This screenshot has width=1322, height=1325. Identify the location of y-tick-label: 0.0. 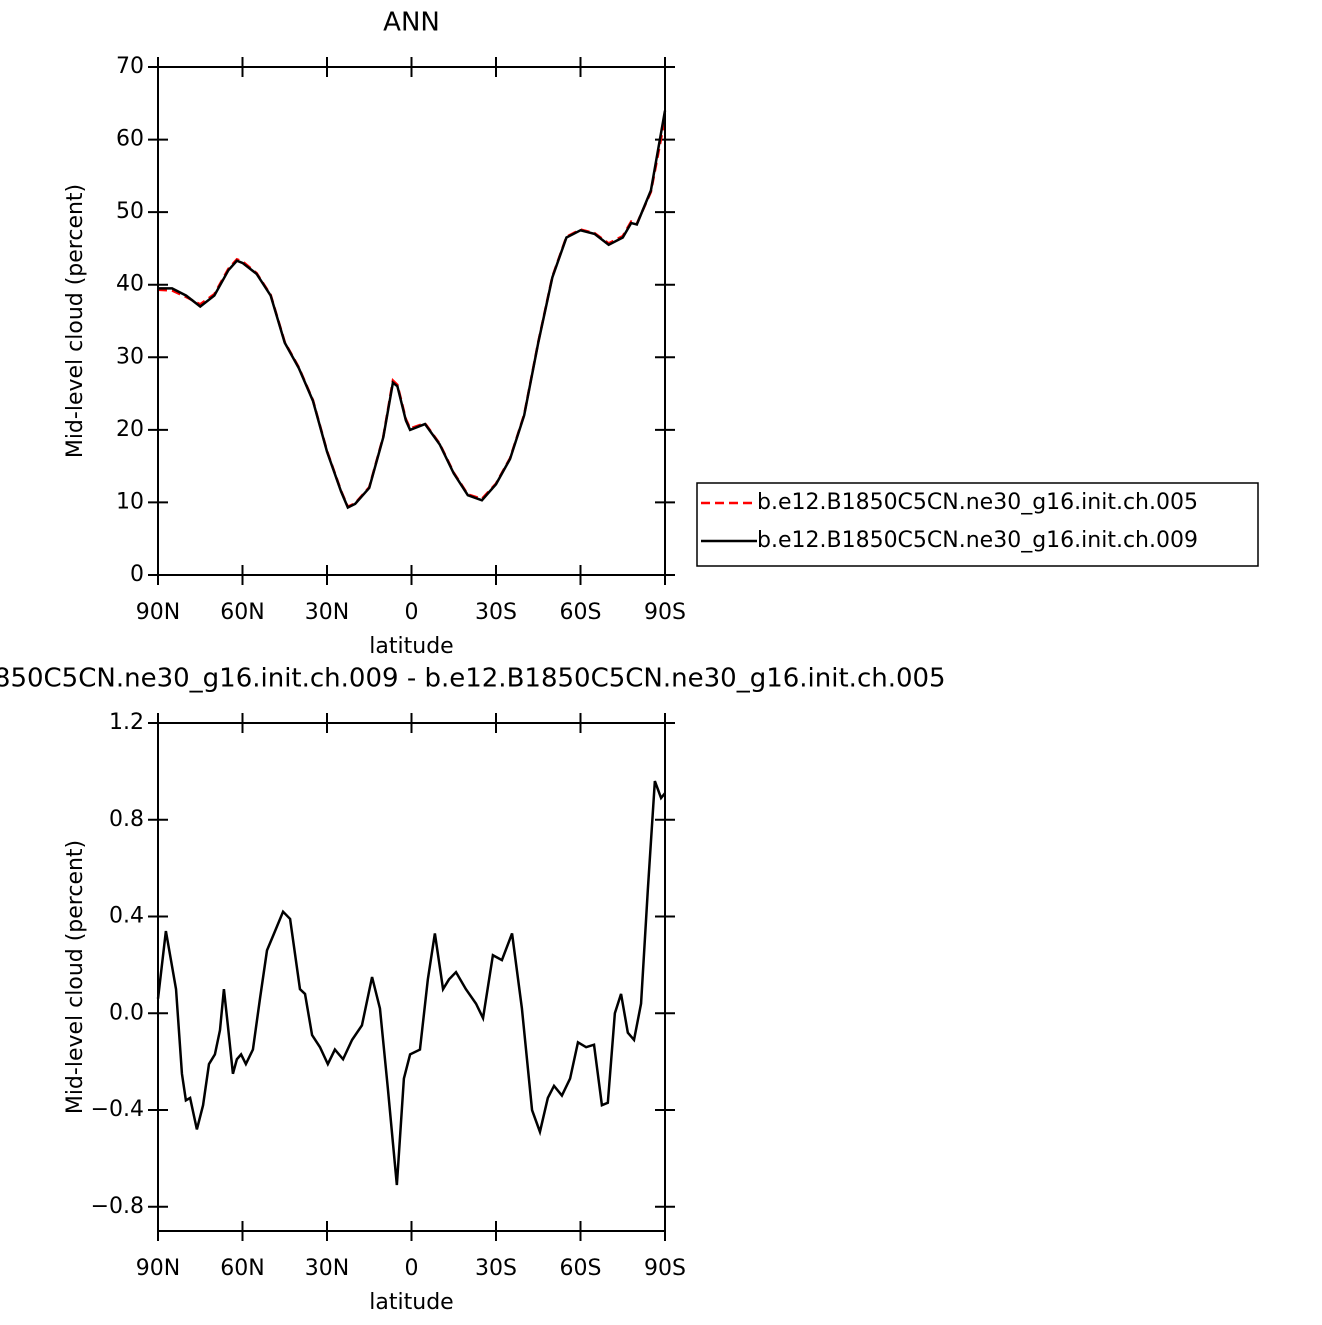
(126, 1012).